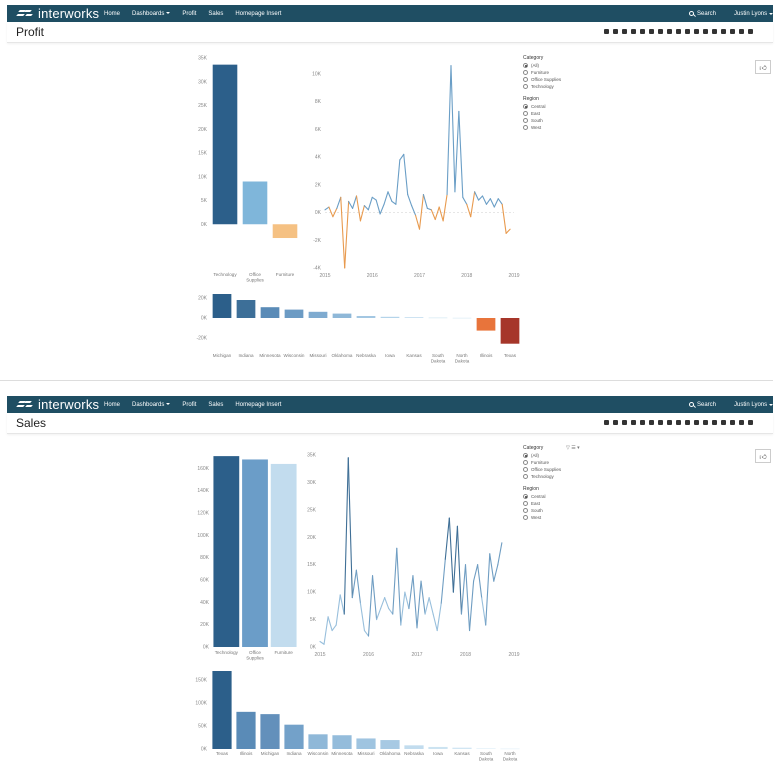 The height and width of the screenshot is (778, 781). What do you see at coordinates (294, 736) in the screenshot?
I see `bar-indiana` at bounding box center [294, 736].